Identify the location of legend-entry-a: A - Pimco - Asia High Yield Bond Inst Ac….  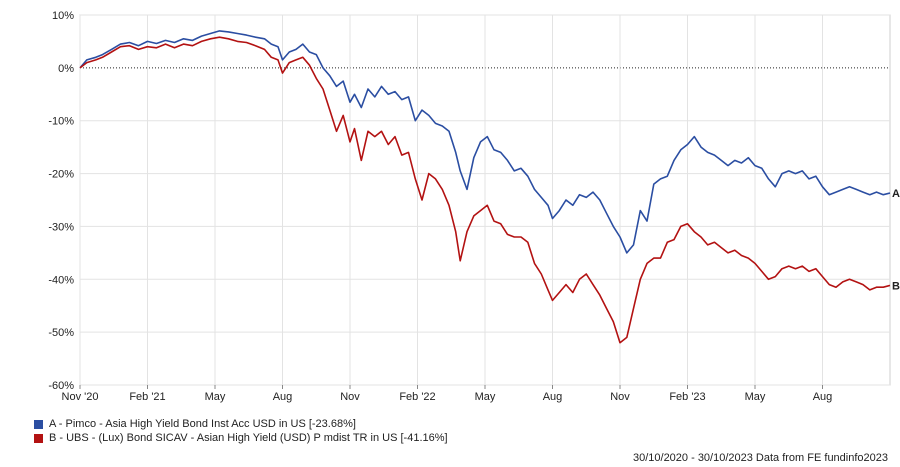
(241, 424).